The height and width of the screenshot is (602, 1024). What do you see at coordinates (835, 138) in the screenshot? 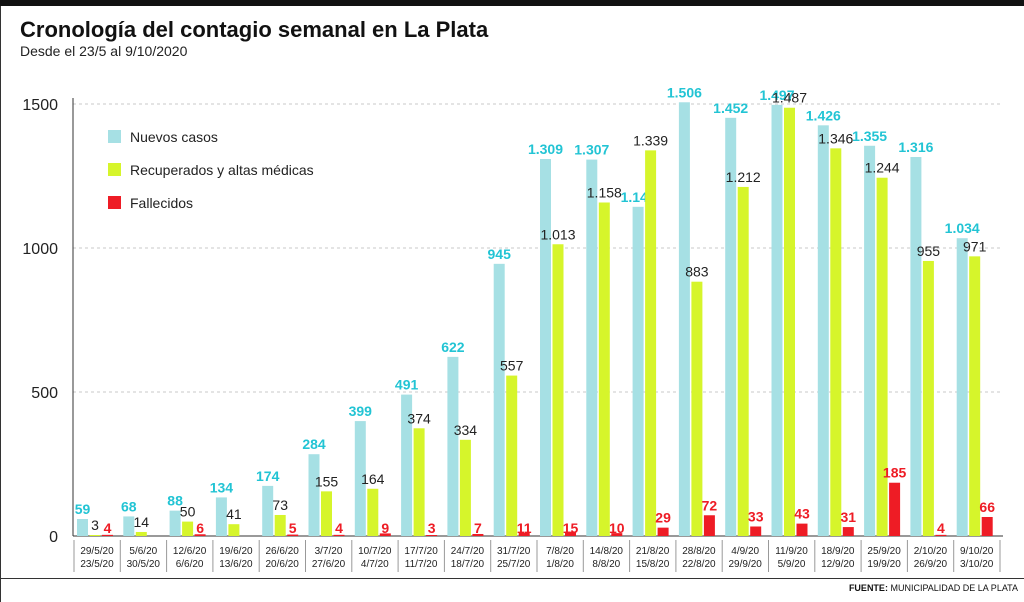
I see `recuperados-data-label: 1.346` at bounding box center [835, 138].